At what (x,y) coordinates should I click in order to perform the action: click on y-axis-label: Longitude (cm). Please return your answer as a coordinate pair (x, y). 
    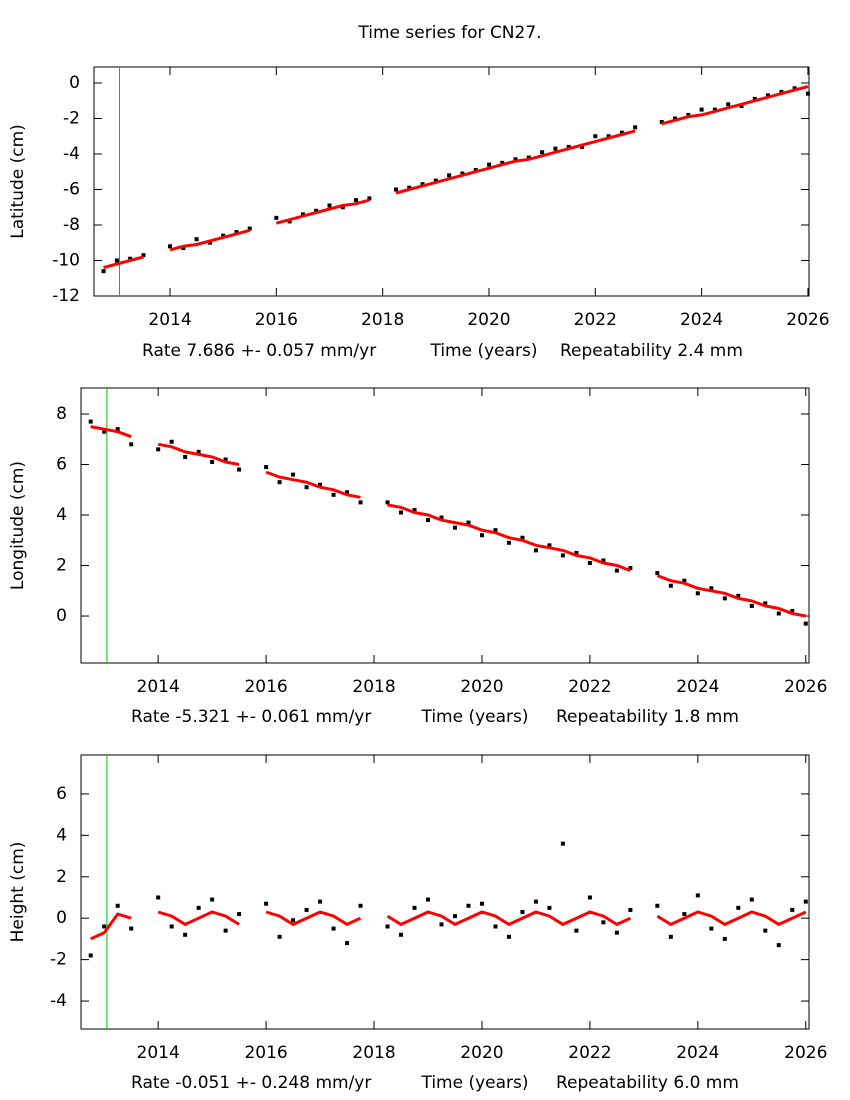
    Looking at the image, I should click on (18, 525).